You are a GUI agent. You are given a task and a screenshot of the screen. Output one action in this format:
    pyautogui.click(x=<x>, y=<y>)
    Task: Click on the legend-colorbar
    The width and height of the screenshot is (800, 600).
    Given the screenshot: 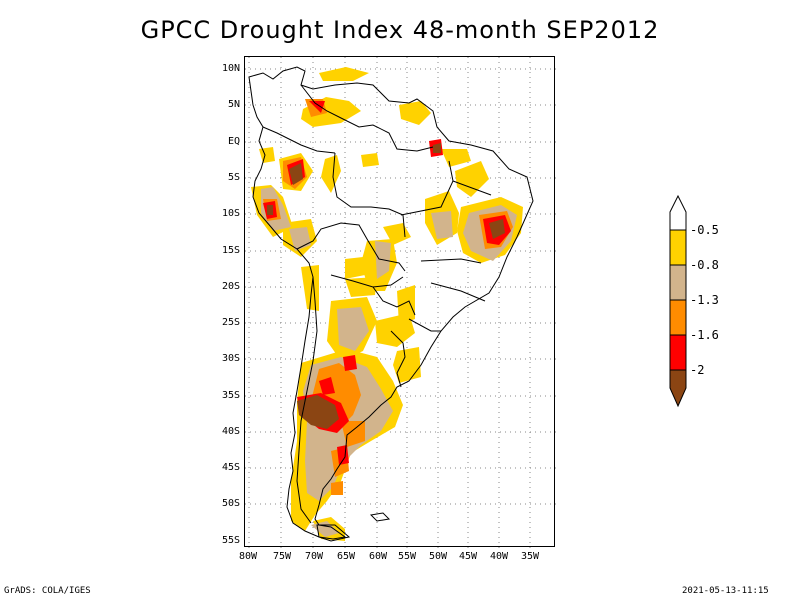 What is the action you would take?
    pyautogui.click(x=678, y=301)
    